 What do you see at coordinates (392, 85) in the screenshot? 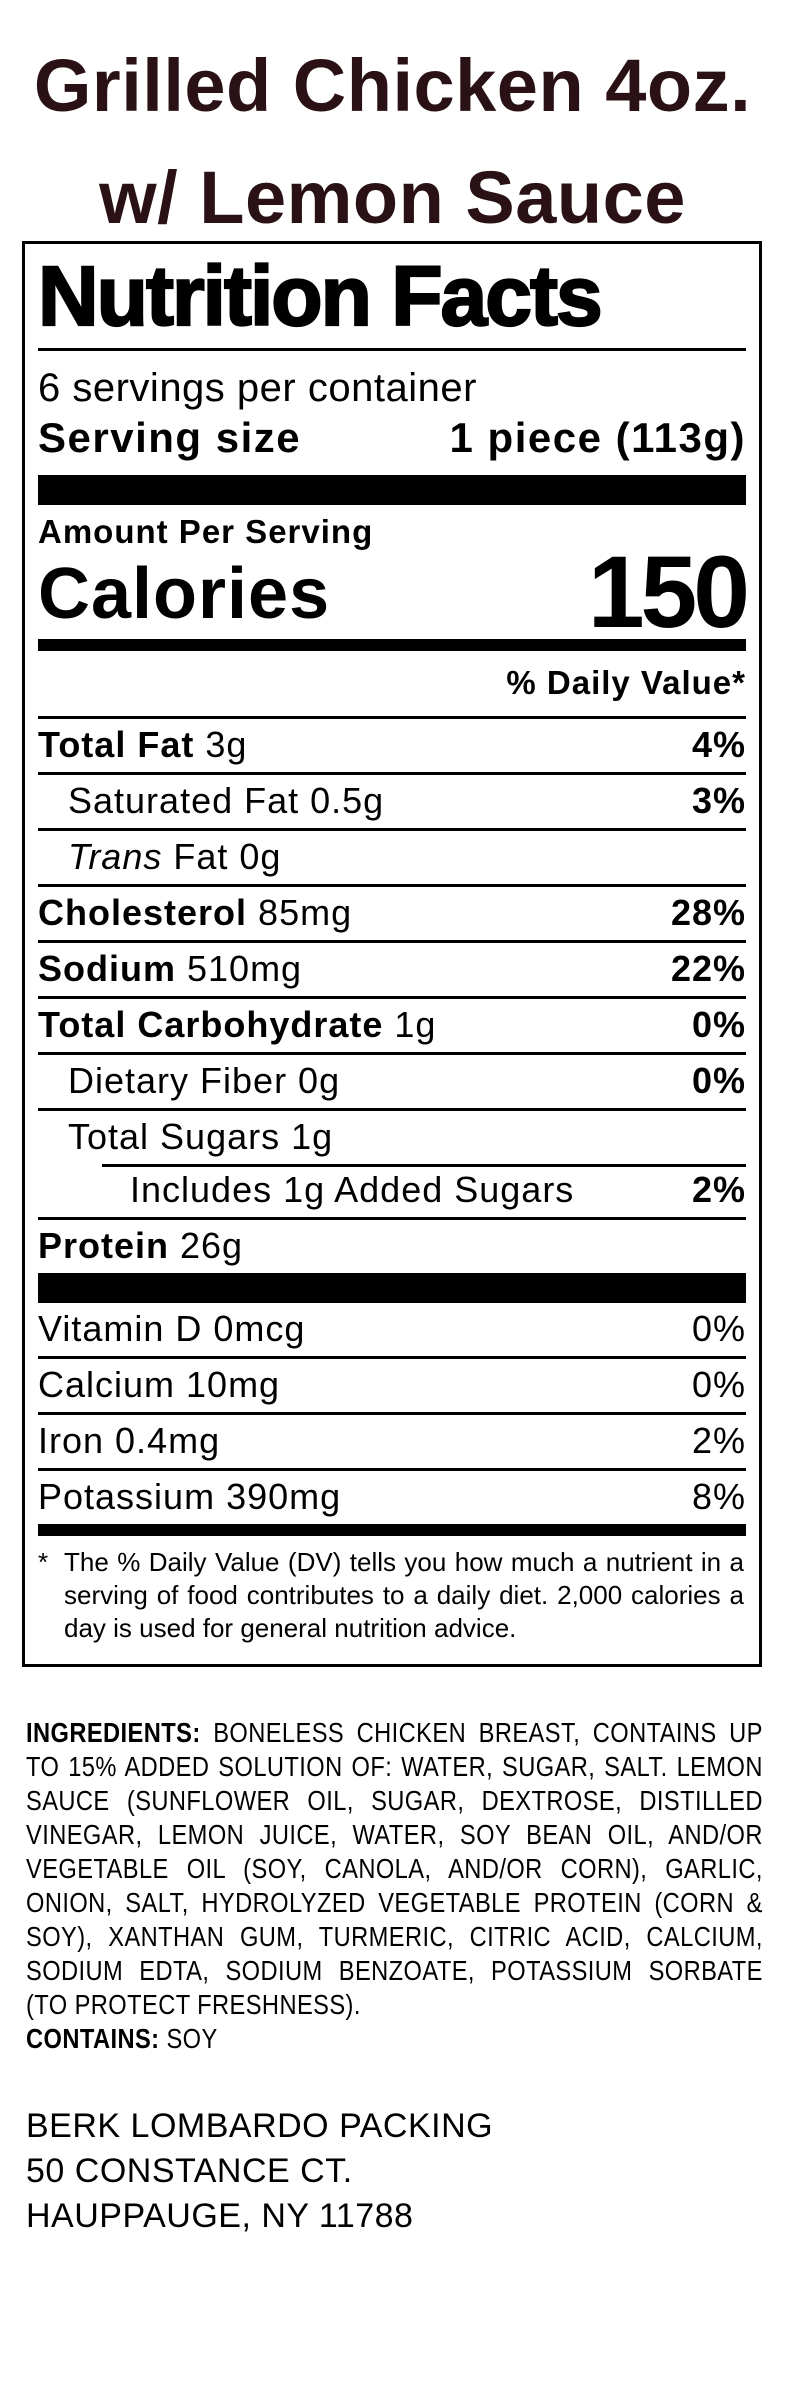
I see `product-title-line1: Grilled Chicken 4oz.` at bounding box center [392, 85].